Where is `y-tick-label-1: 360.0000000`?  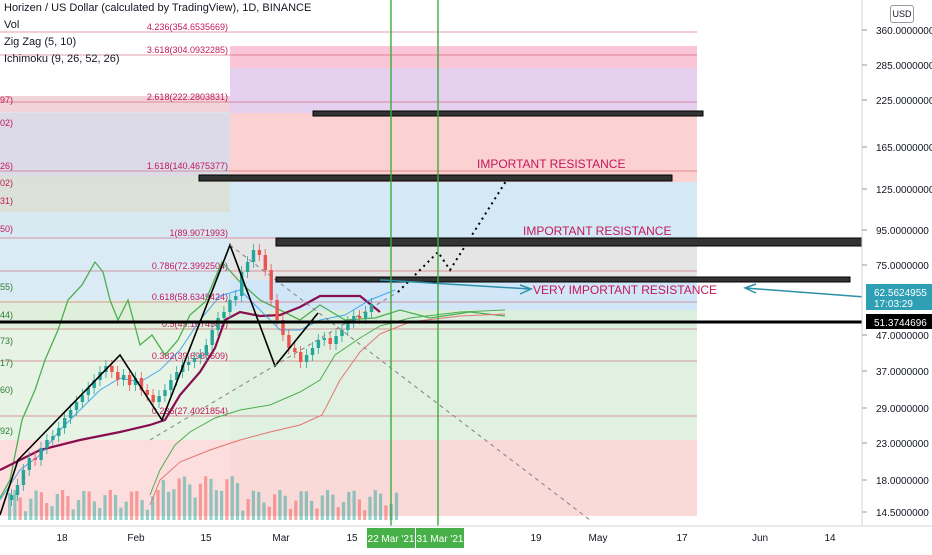
y-tick-label-1: 360.0000000 is located at coordinates (904, 31).